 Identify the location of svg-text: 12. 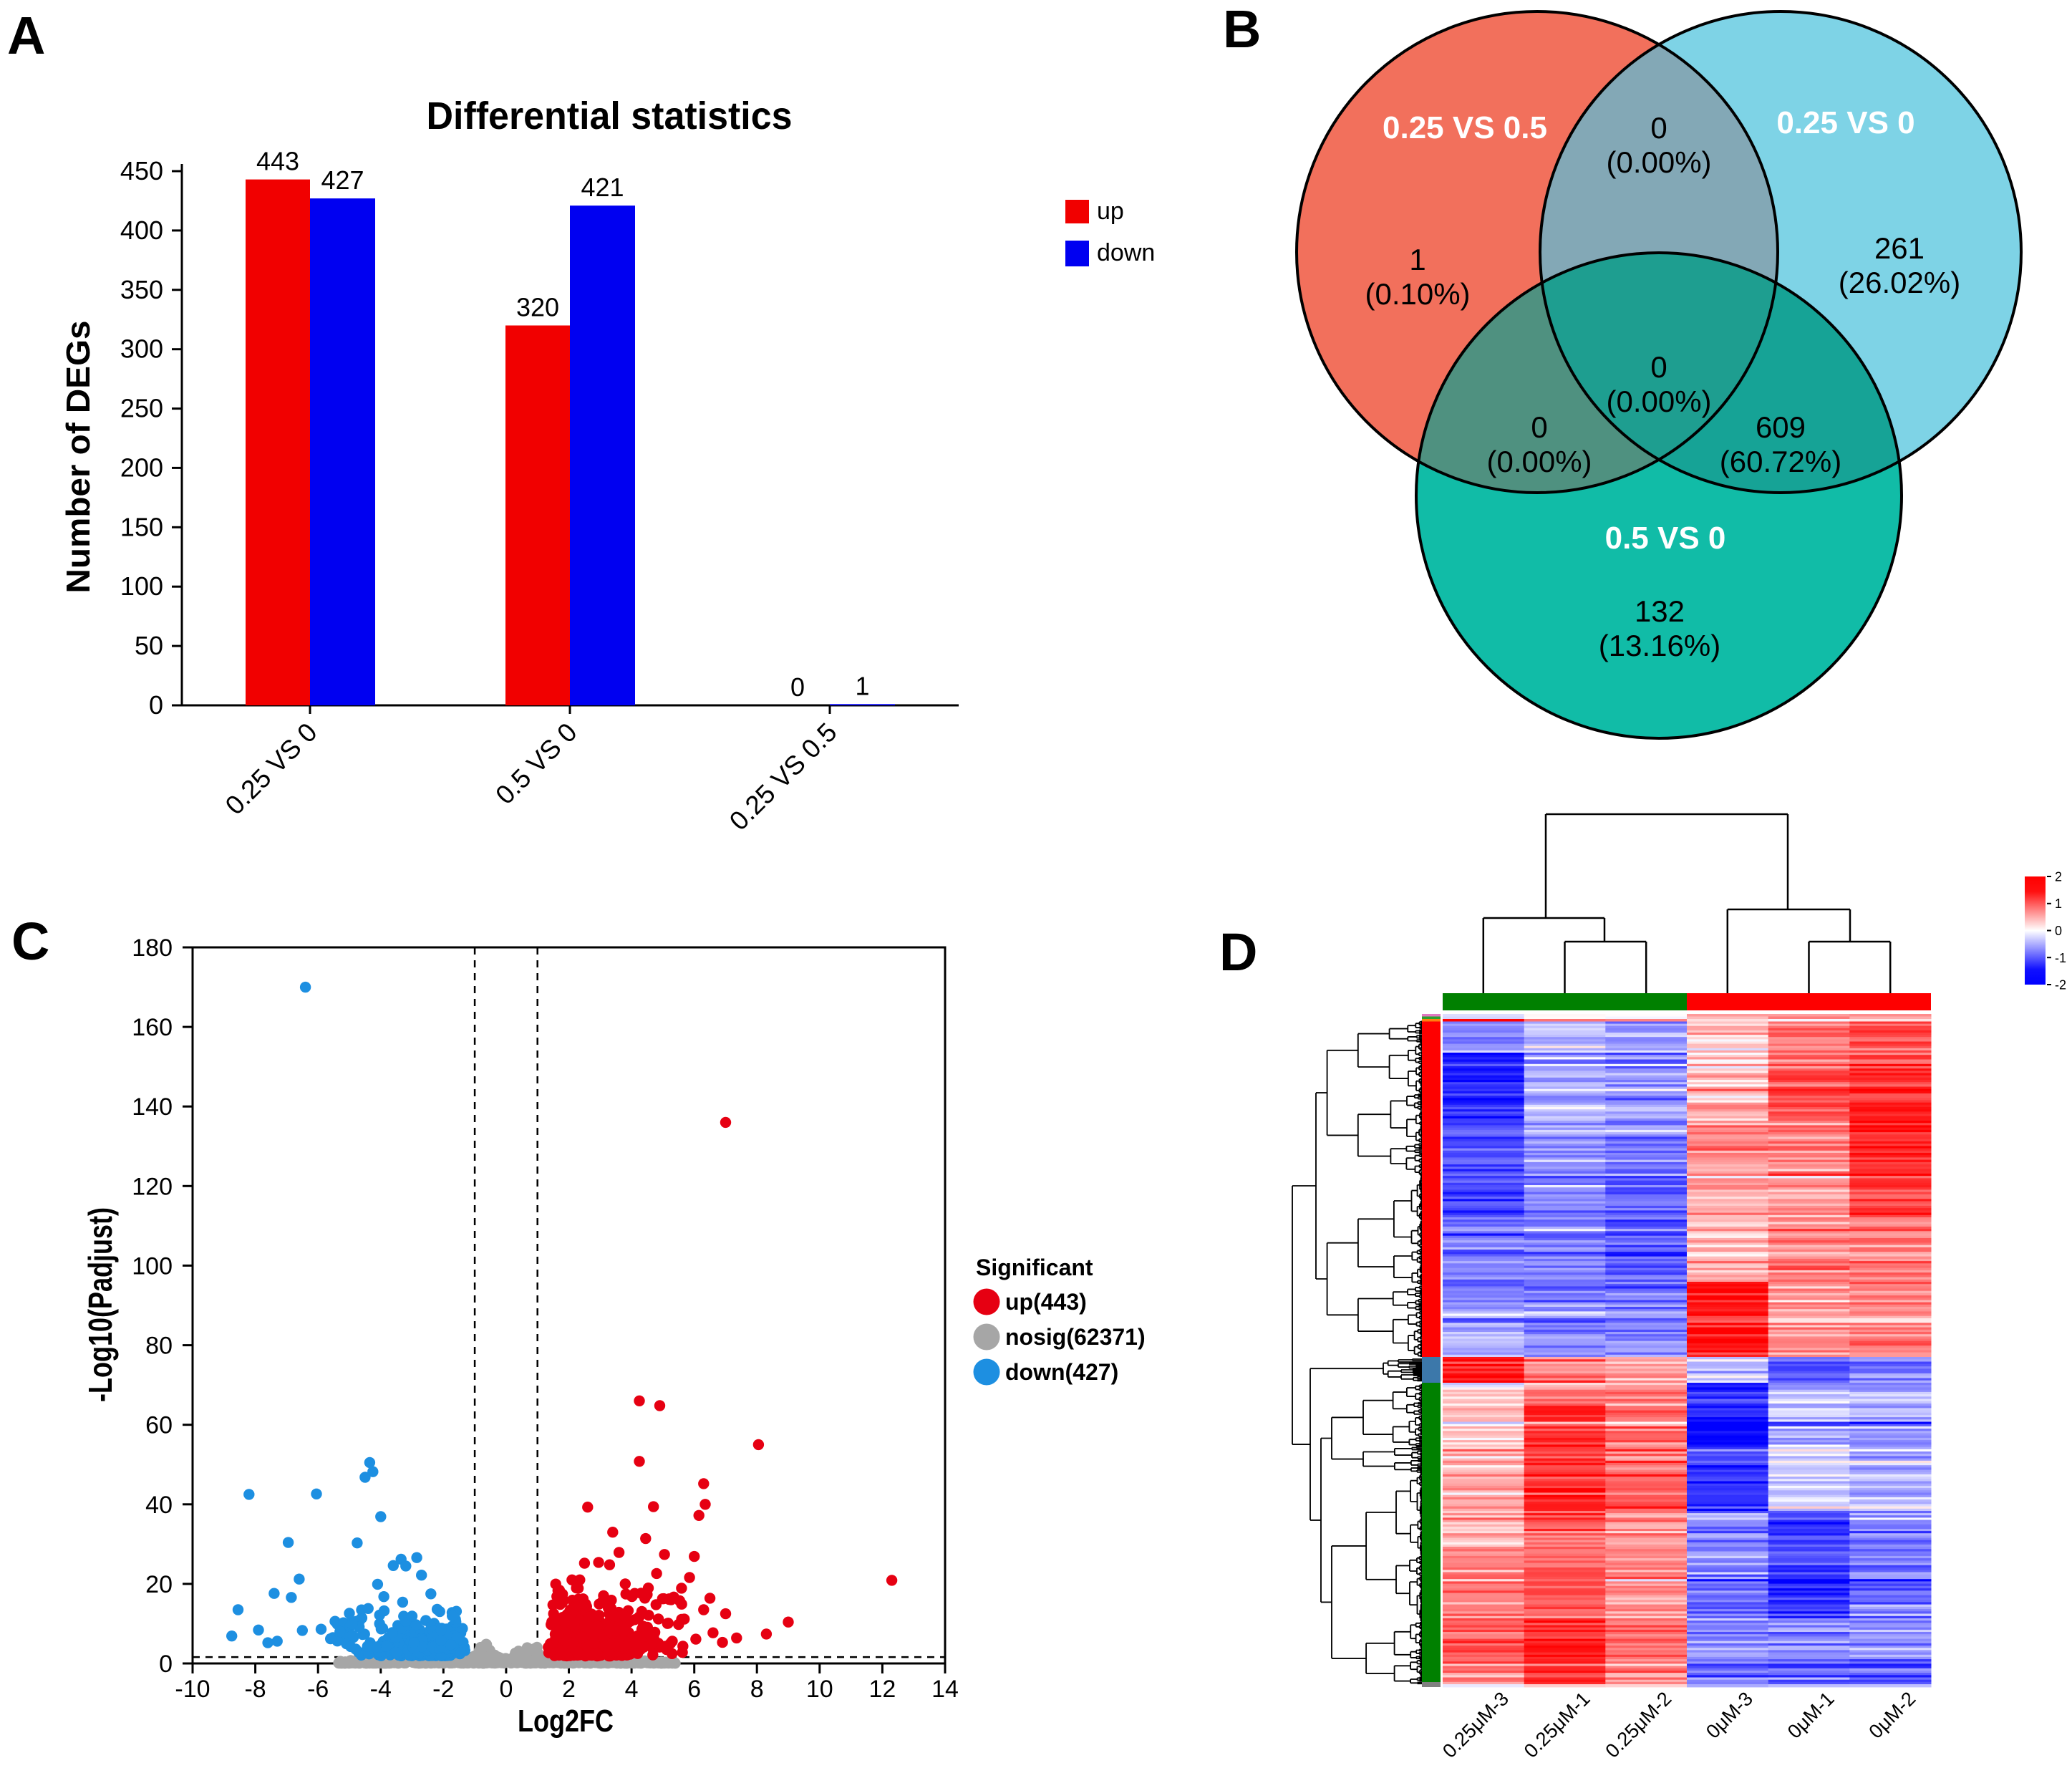
(882, 1689).